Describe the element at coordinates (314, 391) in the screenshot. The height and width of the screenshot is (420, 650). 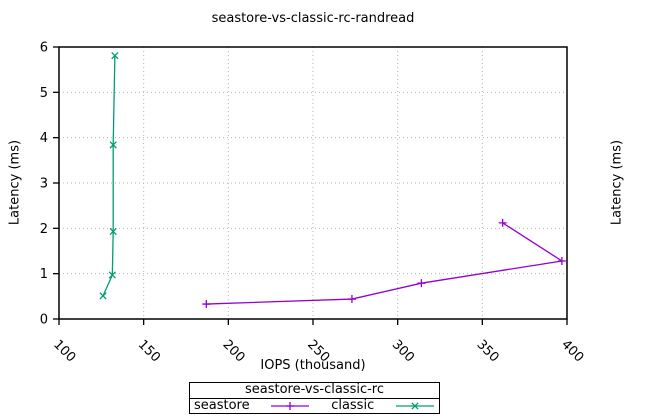
I see `legend-title: seastore-vs-classic-rc` at that location.